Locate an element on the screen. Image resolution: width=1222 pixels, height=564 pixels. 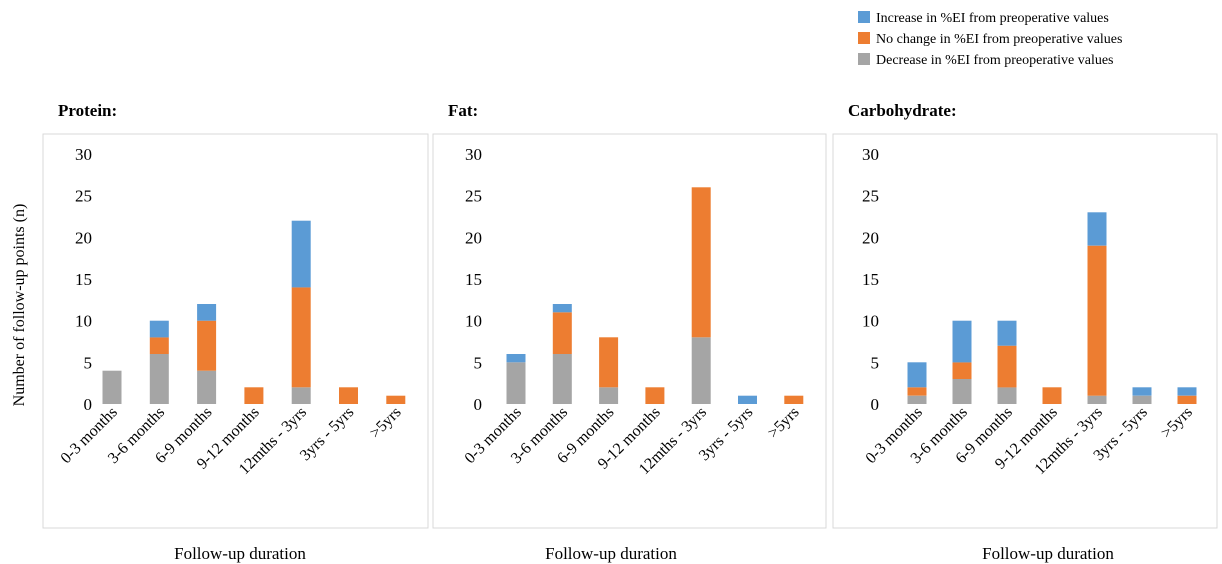
legend-label-increase: Increase in %EI from preoperative values is located at coordinates (992, 18).